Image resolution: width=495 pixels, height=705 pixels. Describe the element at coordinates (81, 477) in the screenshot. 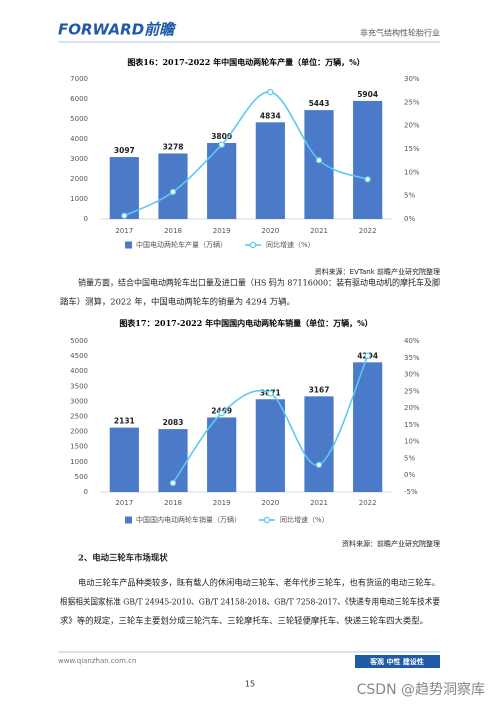

I see `y-tick-label: 500` at that location.